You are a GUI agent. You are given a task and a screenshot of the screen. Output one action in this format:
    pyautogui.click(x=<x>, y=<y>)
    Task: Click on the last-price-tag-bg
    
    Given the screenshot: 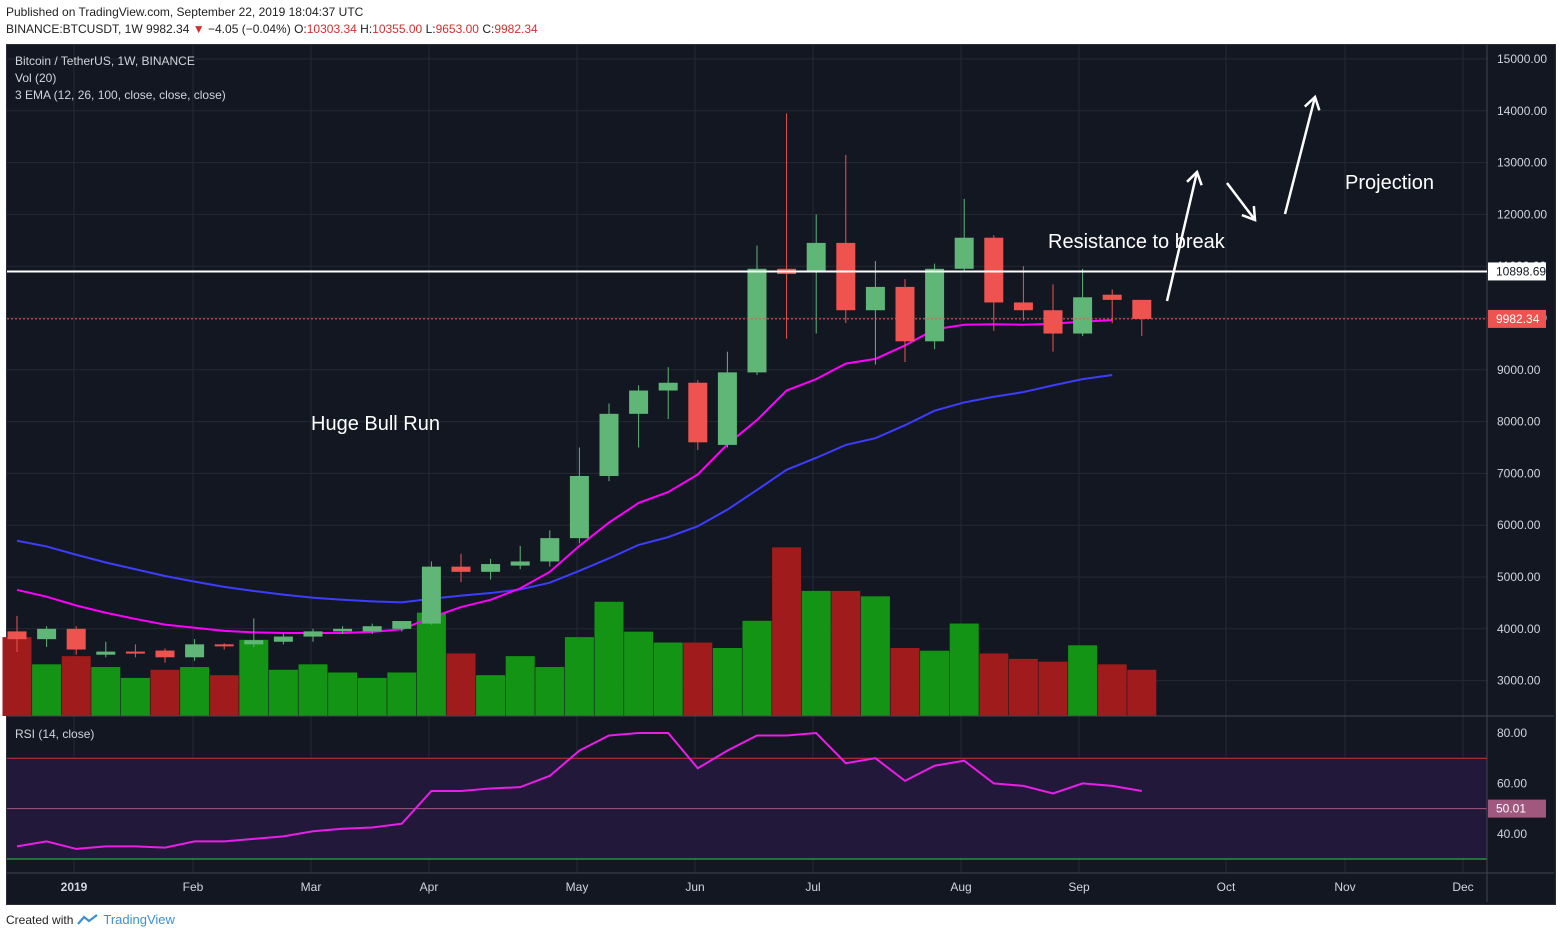 What is the action you would take?
    pyautogui.click(x=1517, y=318)
    